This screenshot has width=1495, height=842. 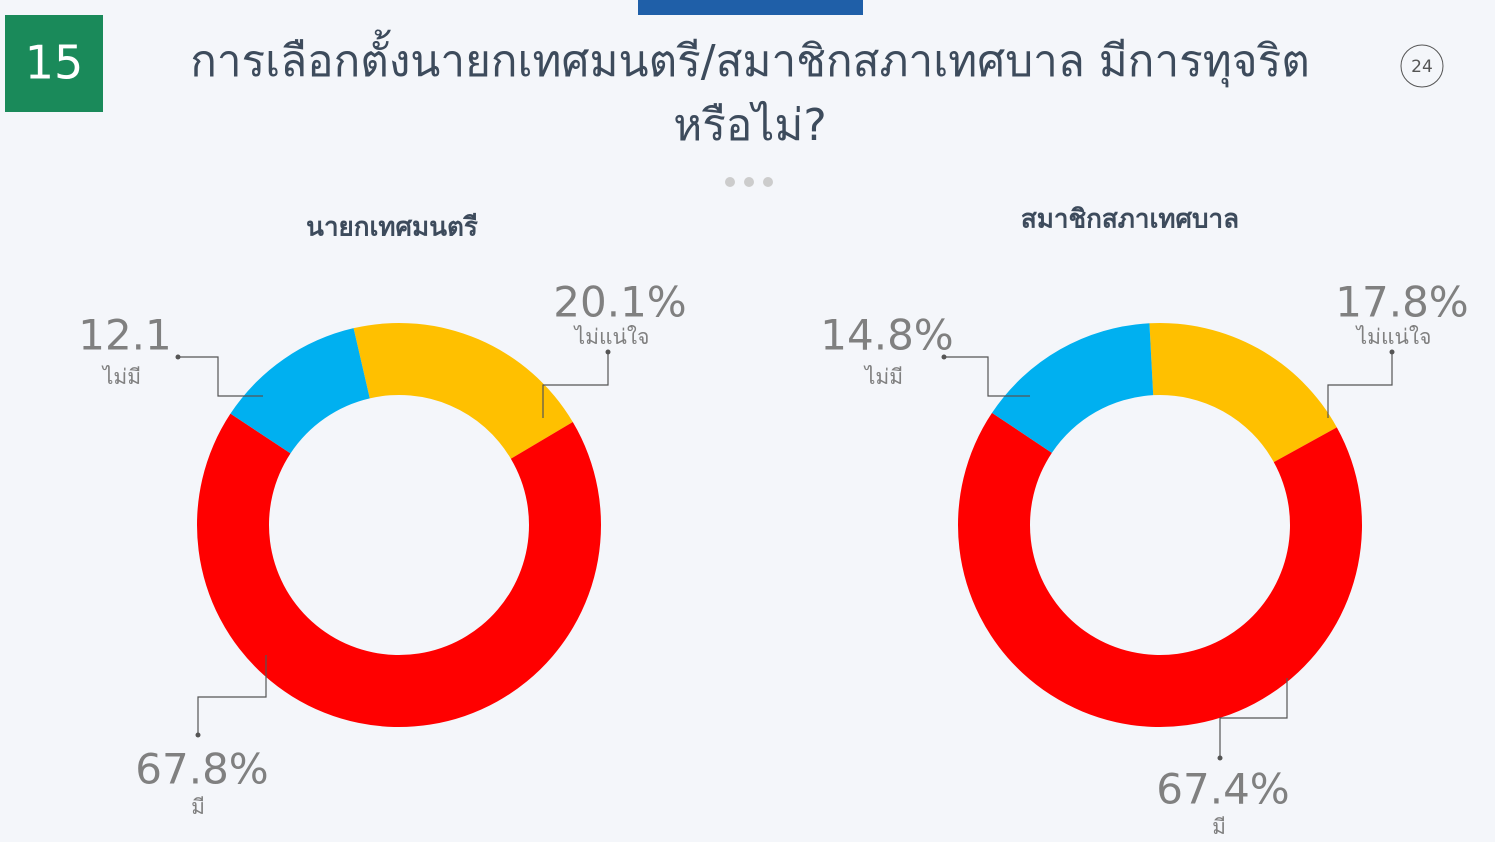 I want to click on data-label: 12.1, so click(x=125, y=335).